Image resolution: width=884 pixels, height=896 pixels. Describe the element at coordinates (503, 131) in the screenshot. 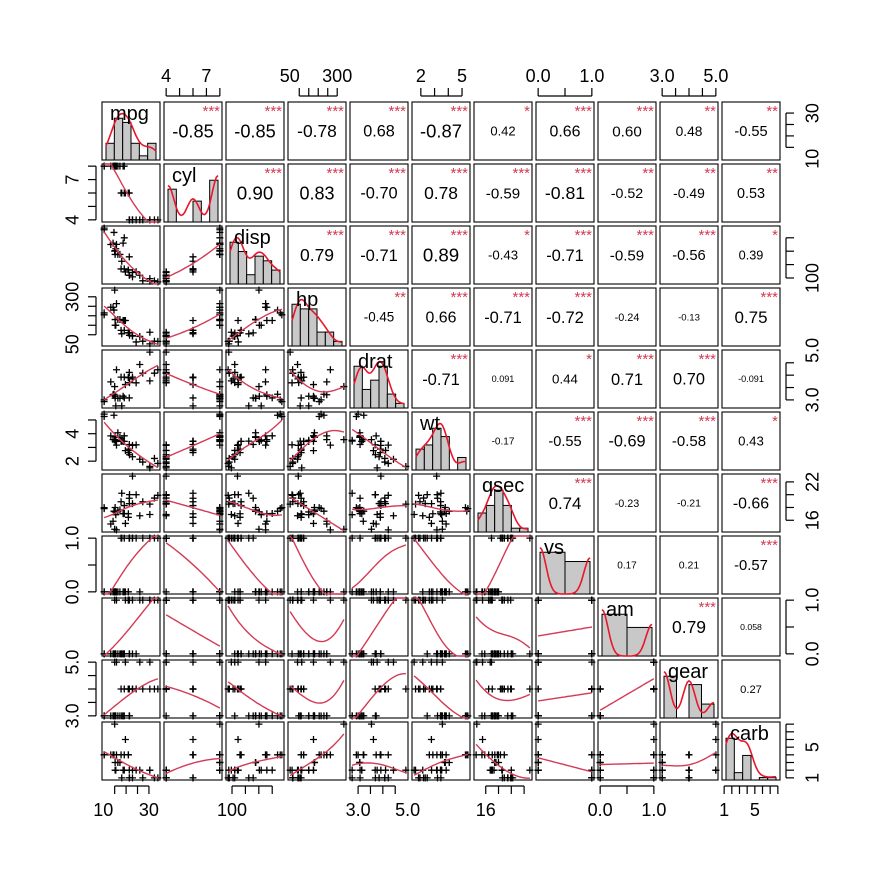

I see `panel-mpg-qsec` at that location.